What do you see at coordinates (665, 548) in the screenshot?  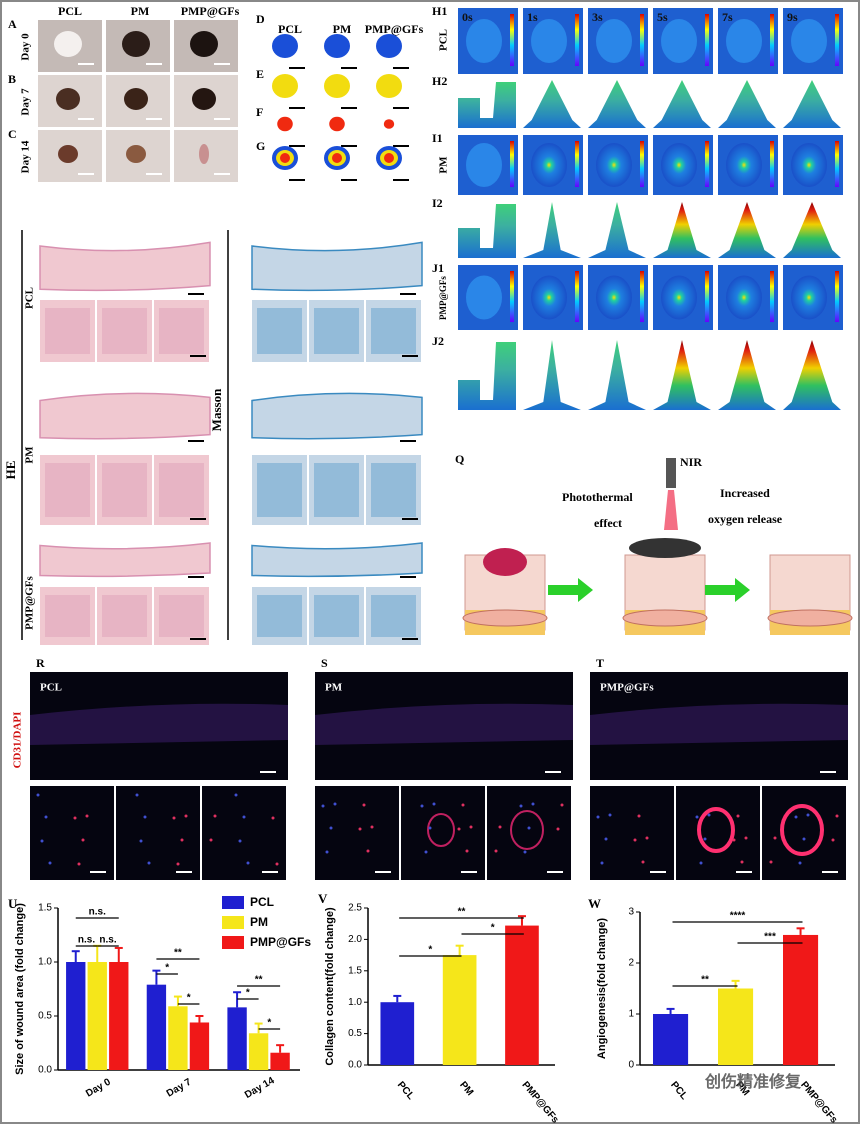 I see `dressing` at bounding box center [665, 548].